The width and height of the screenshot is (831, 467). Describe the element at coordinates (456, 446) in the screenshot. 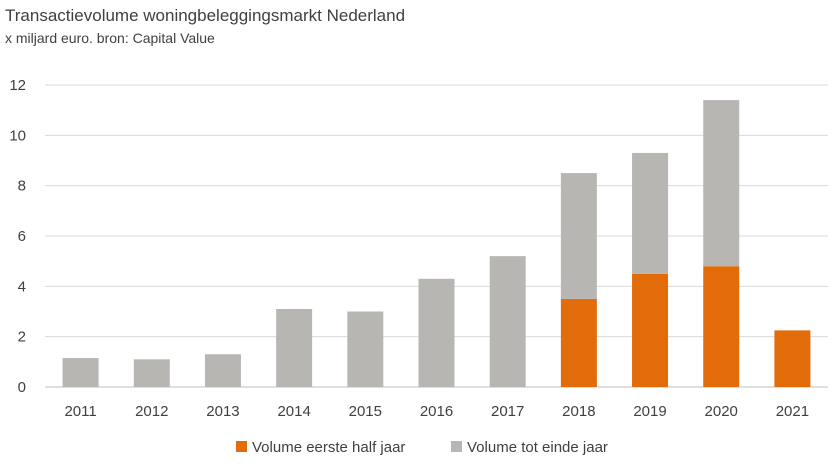

I see `legend-swatch-year-end` at that location.